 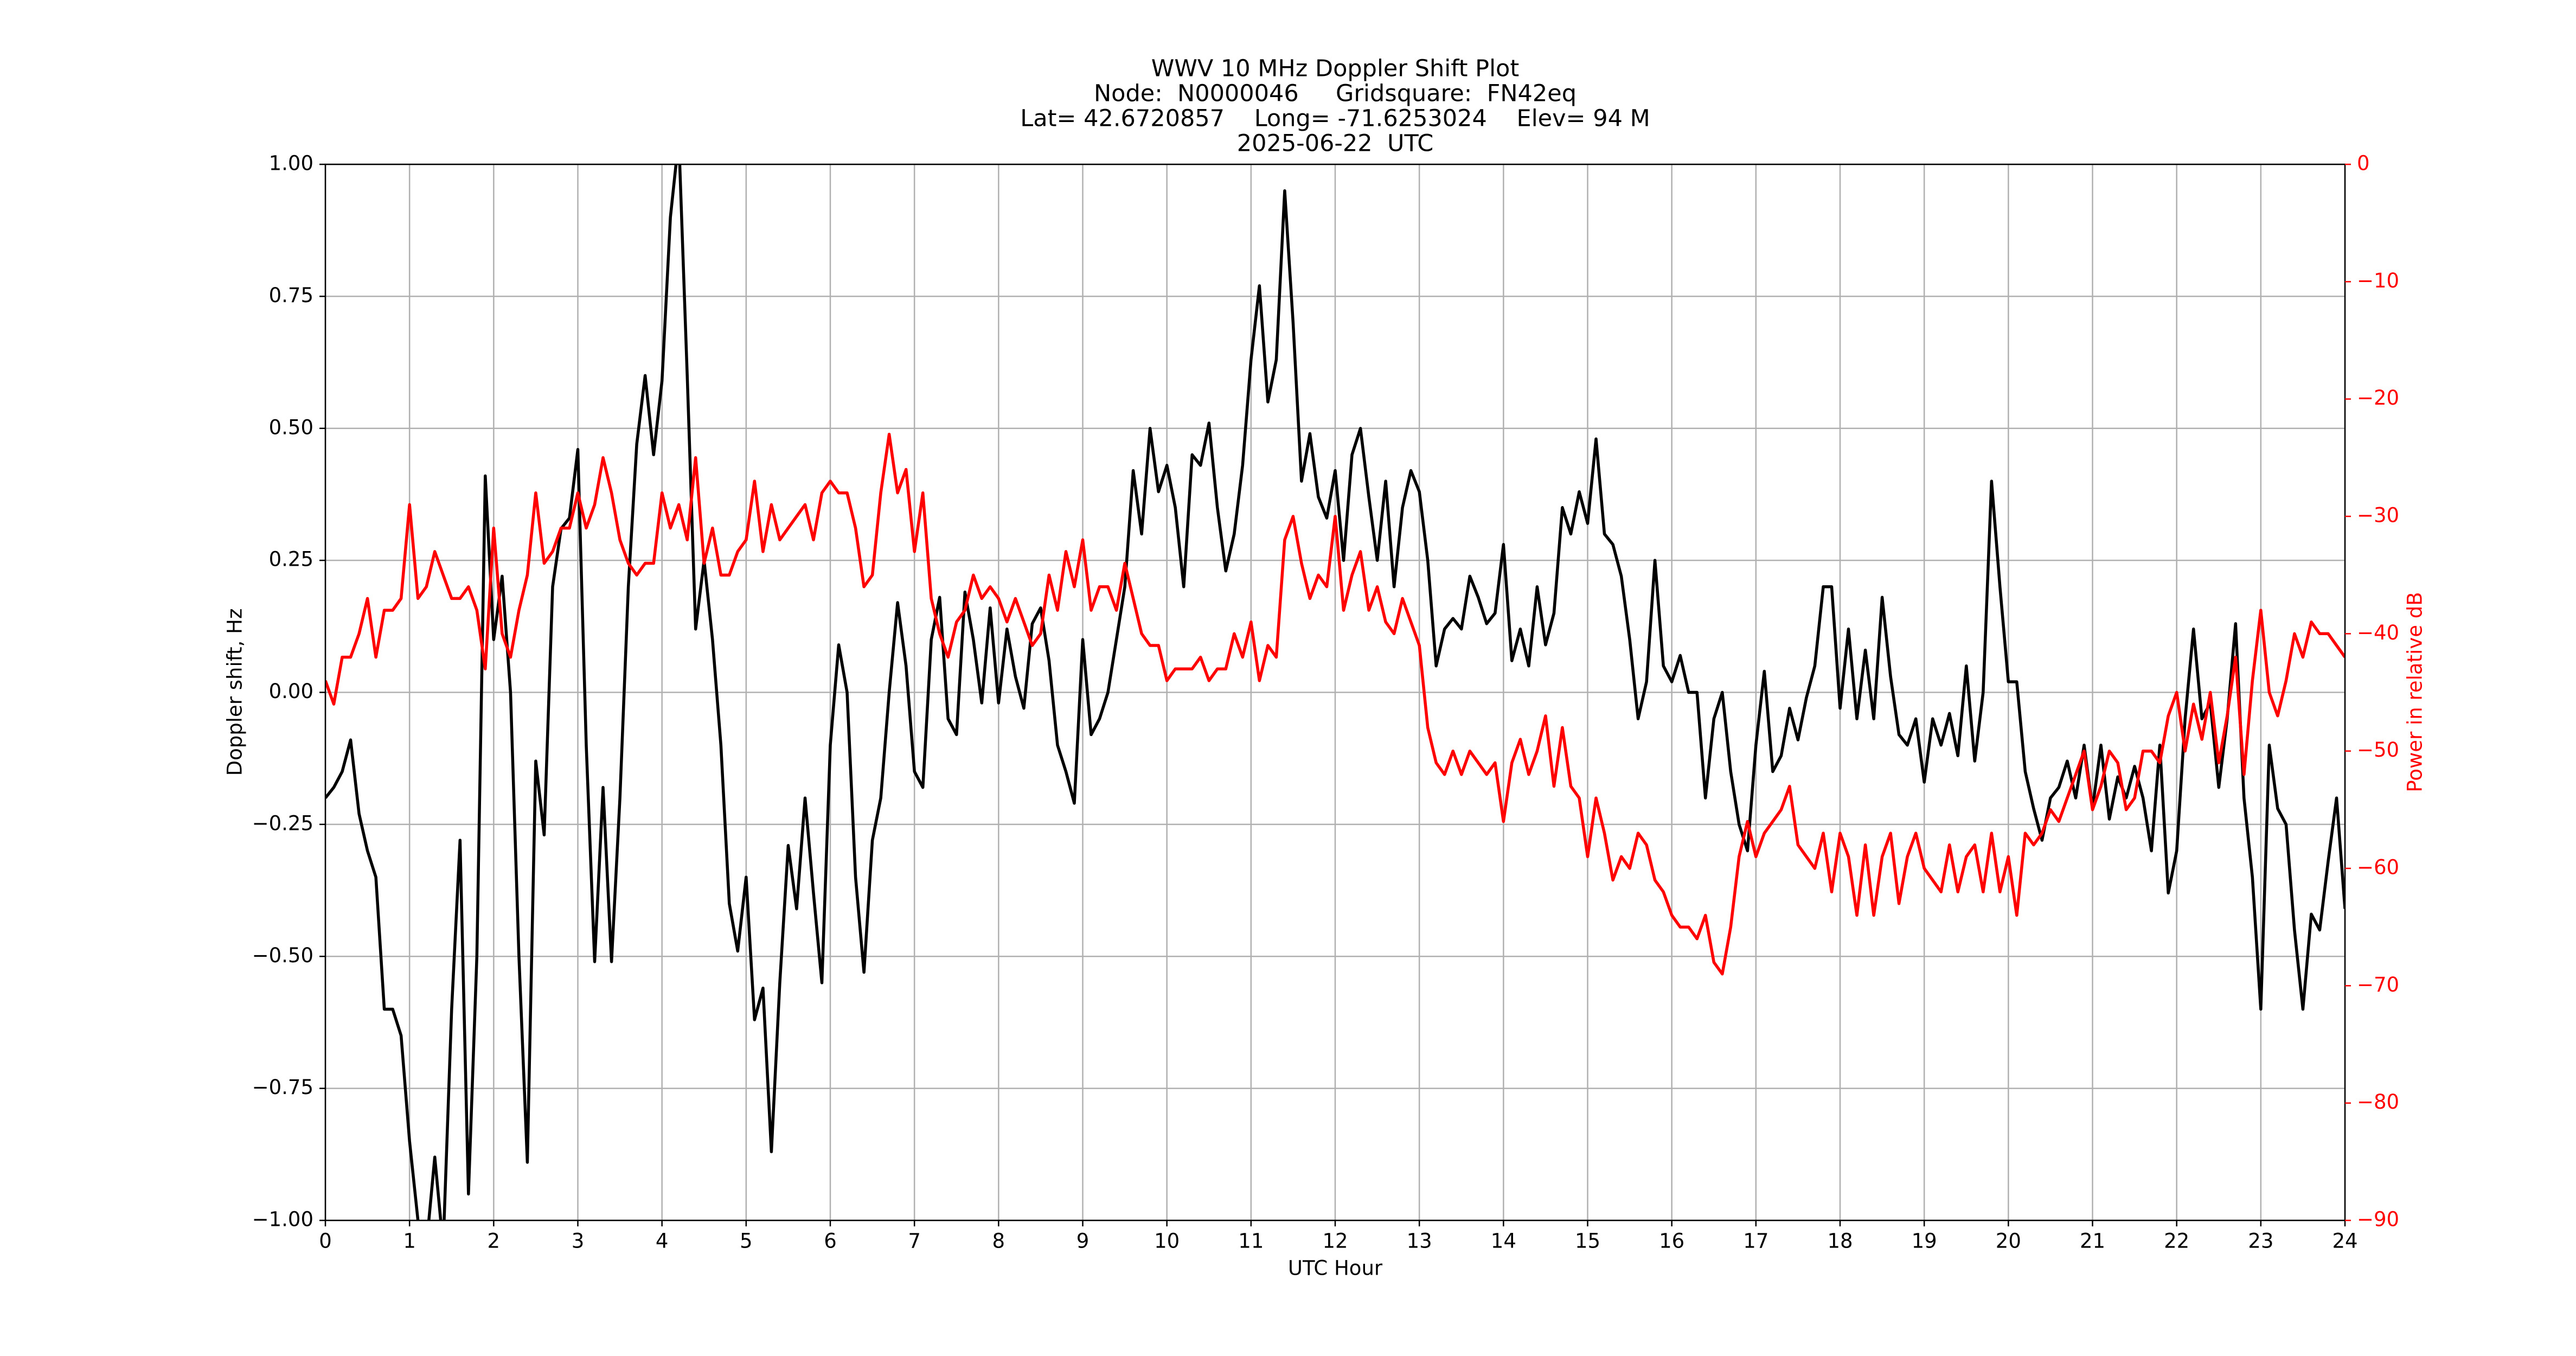 What do you see at coordinates (578, 1241) in the screenshot?
I see `x-tick-label: 3` at bounding box center [578, 1241].